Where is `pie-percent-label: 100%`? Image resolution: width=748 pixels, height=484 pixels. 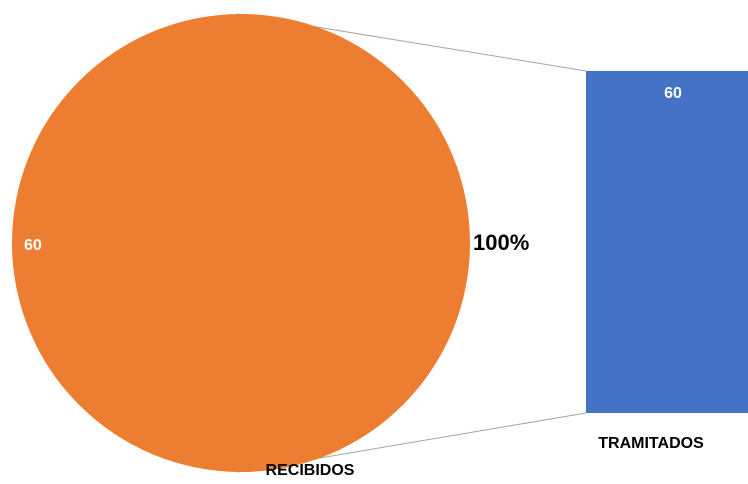 pie-percent-label: 100% is located at coordinates (501, 242).